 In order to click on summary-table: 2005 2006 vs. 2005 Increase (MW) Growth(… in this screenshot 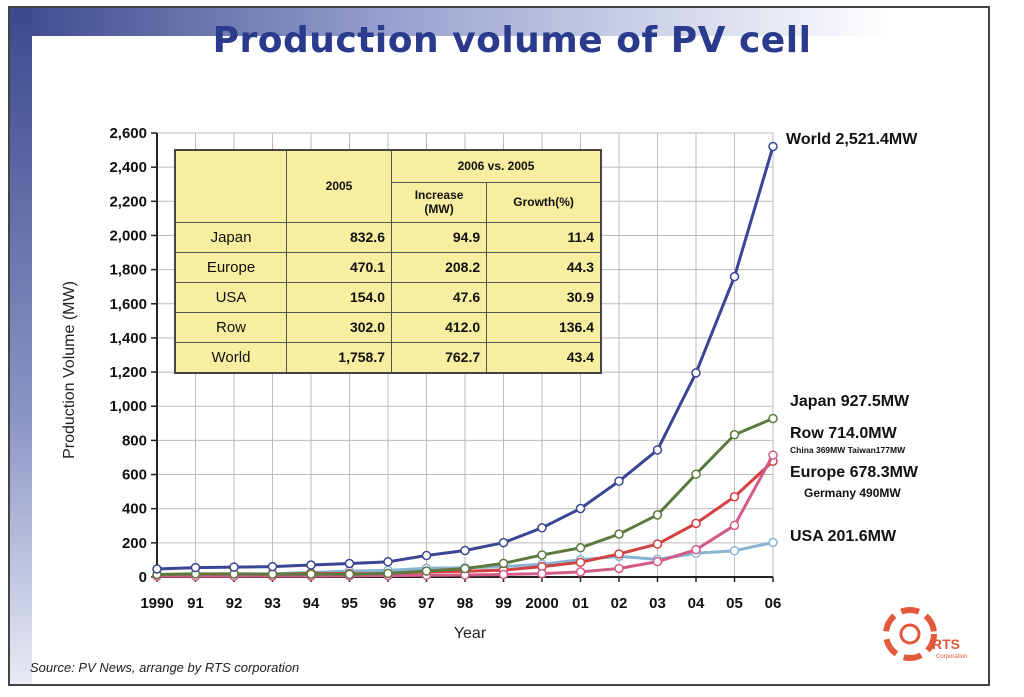, I will do `click(388, 261)`.